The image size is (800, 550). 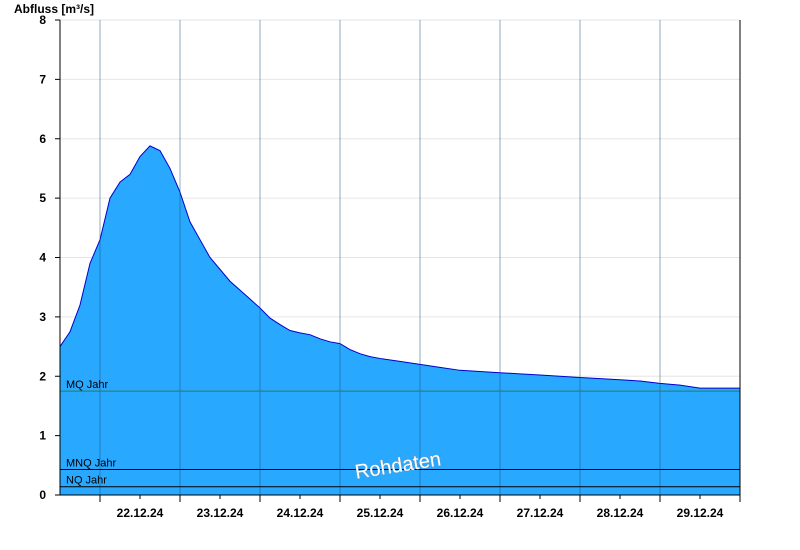 What do you see at coordinates (380, 513) in the screenshot?
I see `x-tick-label: 25.12.24` at bounding box center [380, 513].